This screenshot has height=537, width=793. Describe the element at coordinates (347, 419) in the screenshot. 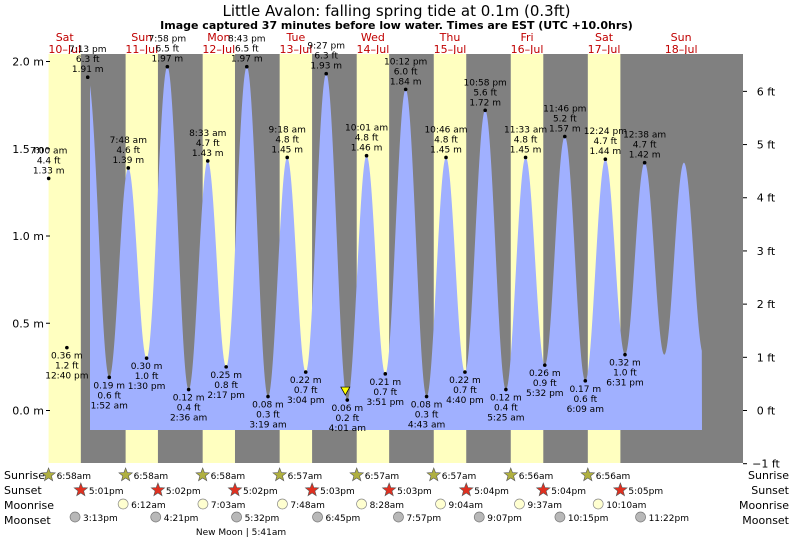

I see `low-tide-label: 0.2 ft` at that location.